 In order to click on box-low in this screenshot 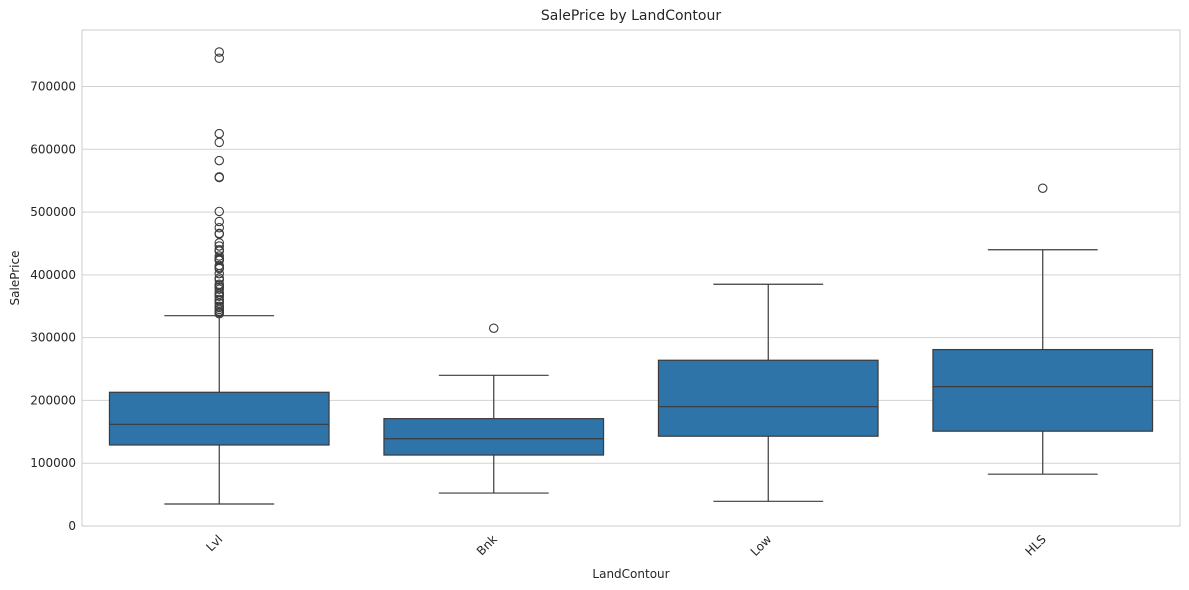, I will do `click(768, 392)`.